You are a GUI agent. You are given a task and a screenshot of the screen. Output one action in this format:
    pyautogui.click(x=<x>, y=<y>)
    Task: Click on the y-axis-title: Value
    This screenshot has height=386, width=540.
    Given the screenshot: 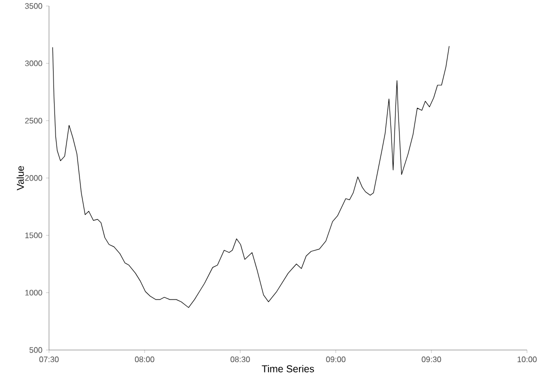 What is the action you would take?
    pyautogui.click(x=20, y=178)
    